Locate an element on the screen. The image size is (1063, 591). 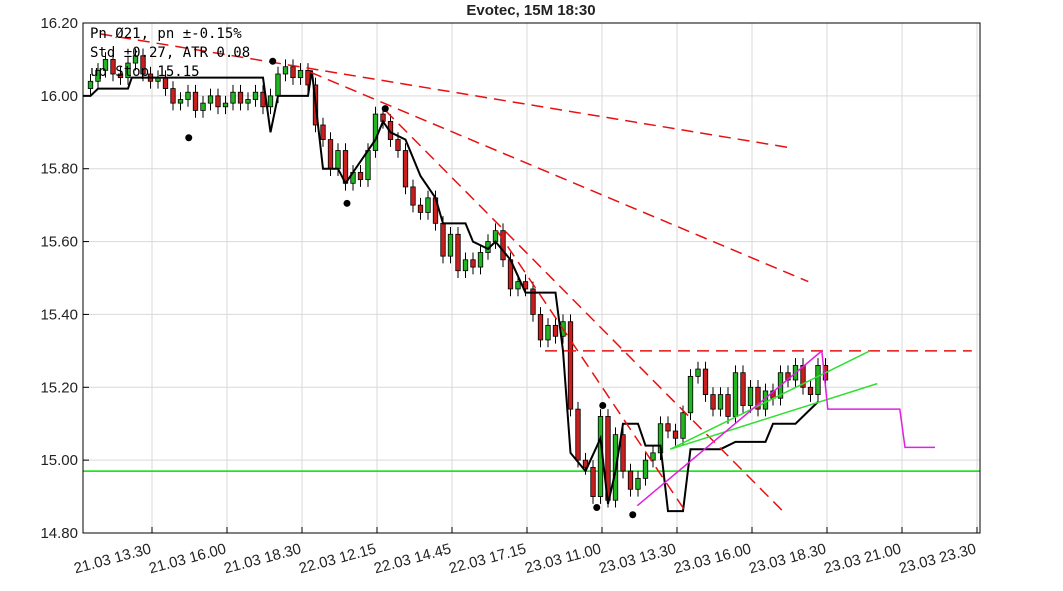
y-tick-label: 15.00 is located at coordinates (59, 460).